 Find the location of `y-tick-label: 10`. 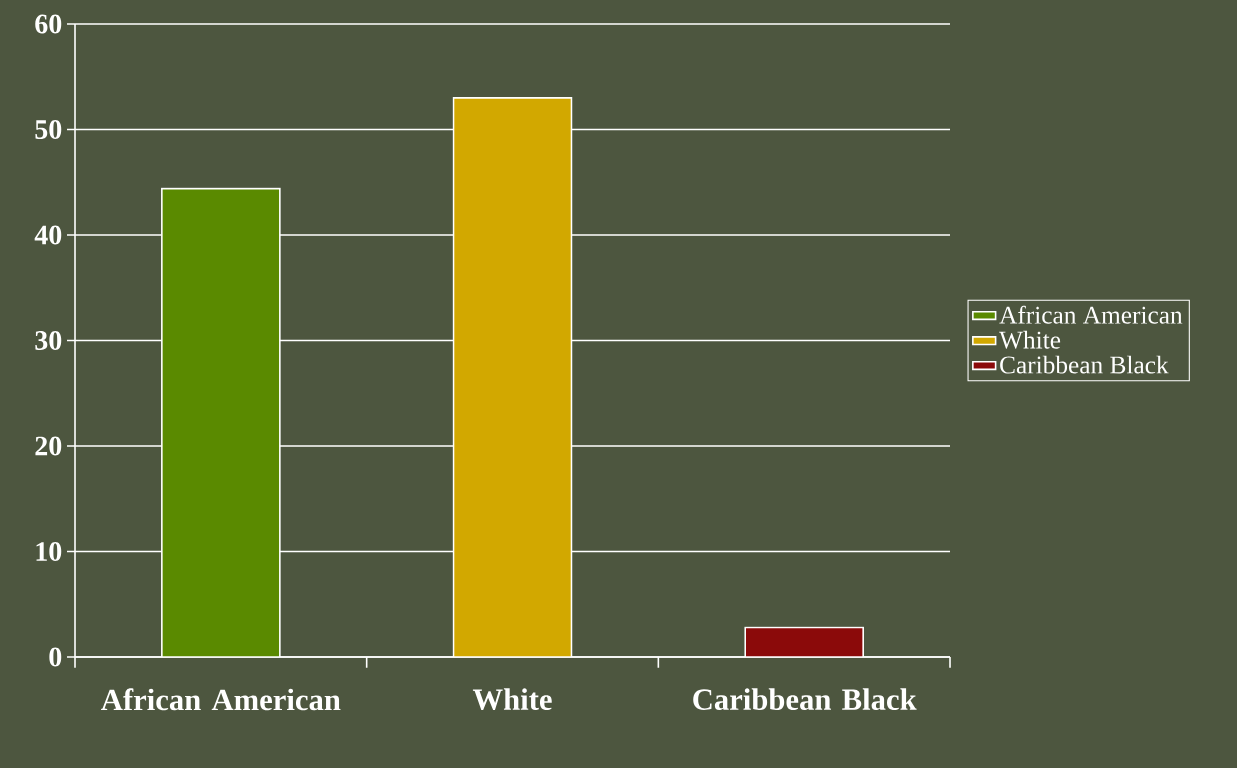

y-tick-label: 10 is located at coordinates (49, 551).